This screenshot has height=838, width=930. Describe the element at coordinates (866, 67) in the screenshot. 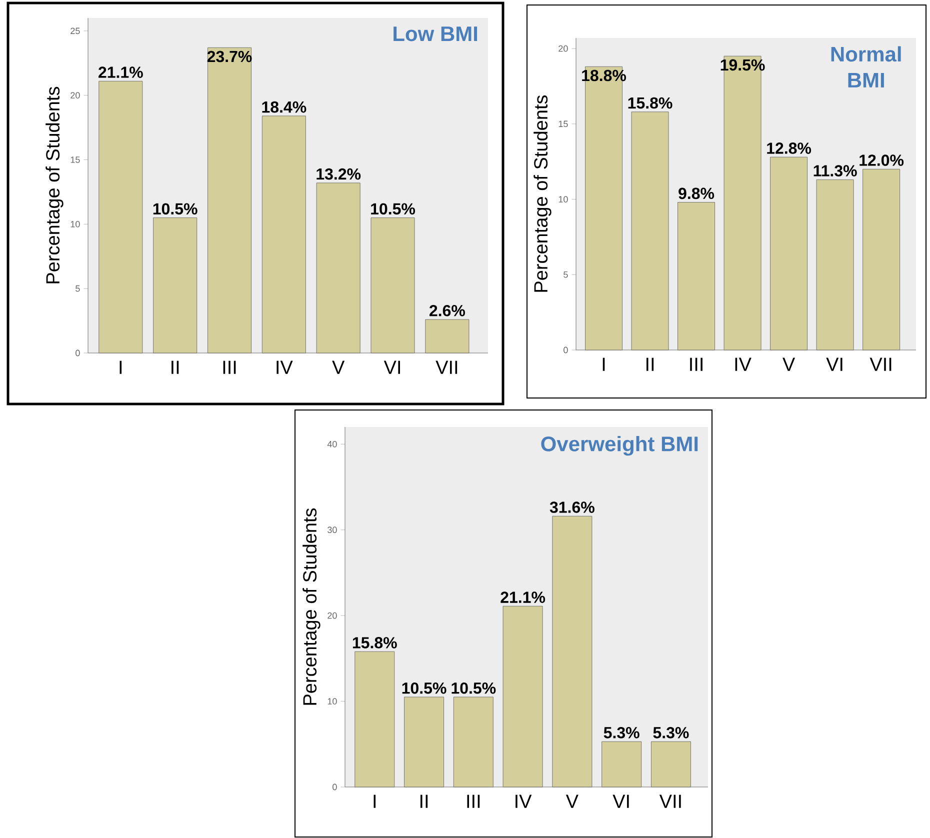

I see `text: Normal BMI` at that location.